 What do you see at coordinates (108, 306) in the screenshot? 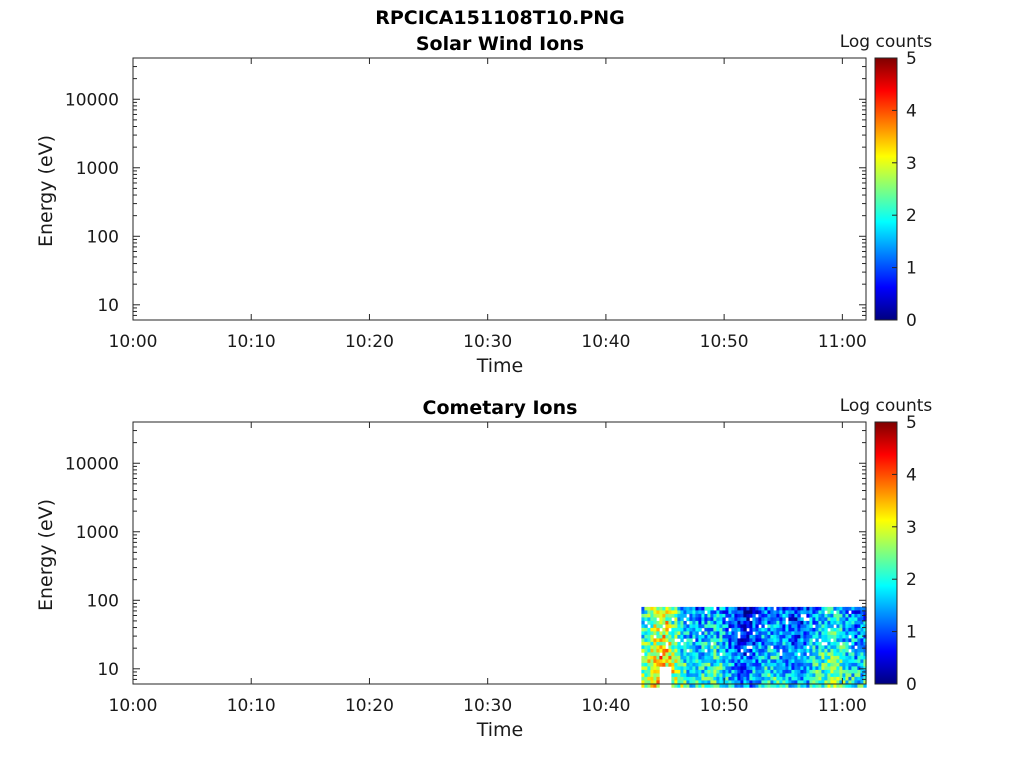
I see `y-tick-label: 10` at bounding box center [108, 306].